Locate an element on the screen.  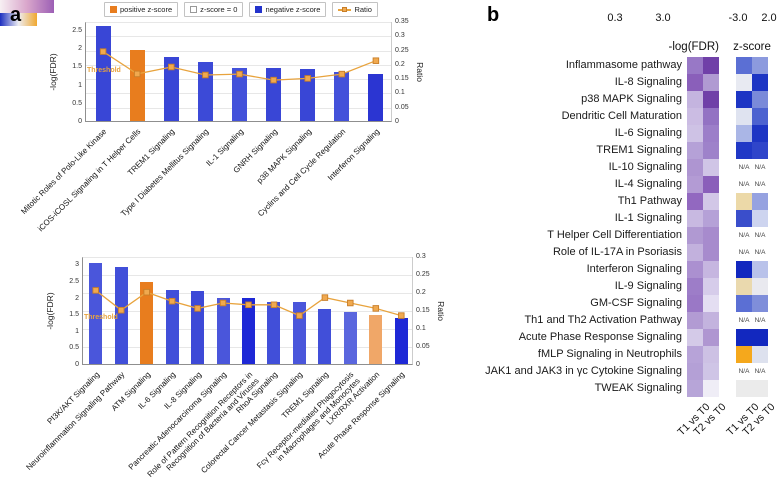
bar-p38-mapk-signaling is located at coordinates (308, 94).